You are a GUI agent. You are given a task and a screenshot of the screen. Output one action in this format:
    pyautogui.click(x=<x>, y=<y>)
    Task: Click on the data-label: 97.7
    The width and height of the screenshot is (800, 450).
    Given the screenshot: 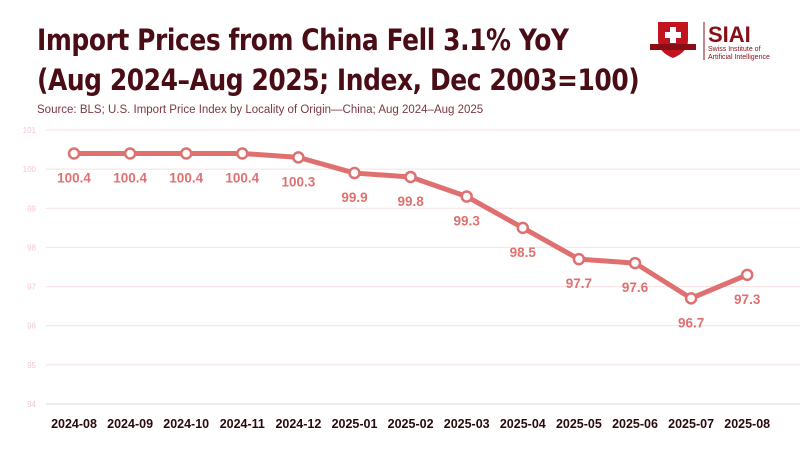 What is the action you would take?
    pyautogui.click(x=579, y=283)
    